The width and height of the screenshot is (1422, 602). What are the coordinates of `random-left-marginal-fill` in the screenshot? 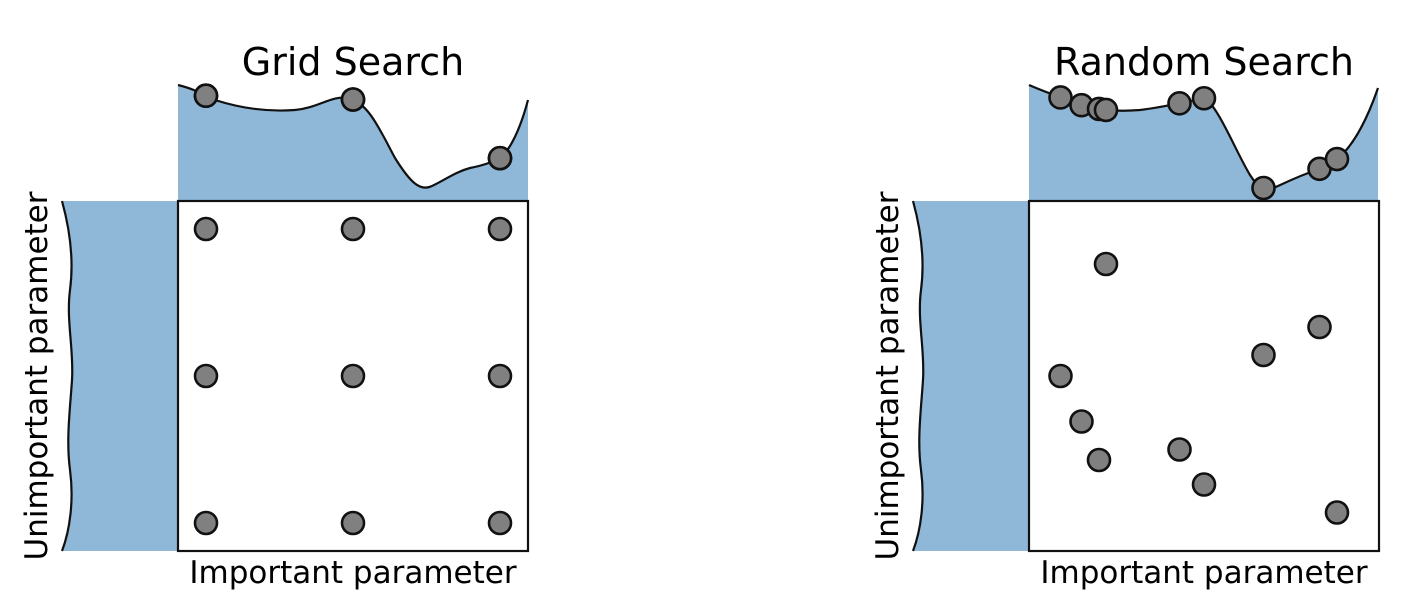 It's located at (971, 376).